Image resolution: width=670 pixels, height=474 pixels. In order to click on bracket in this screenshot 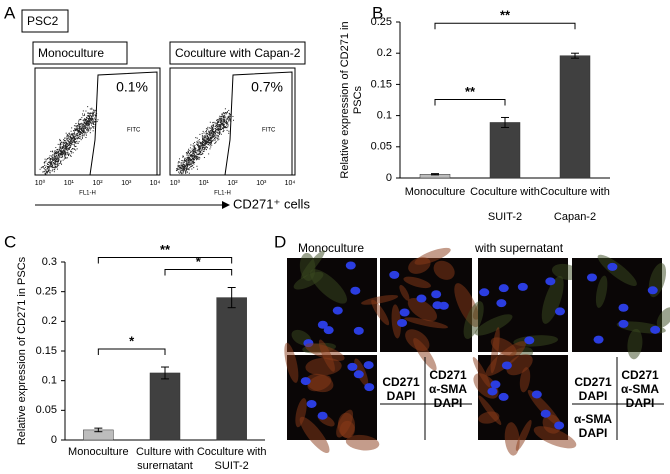, I will do `click(198, 272)`.